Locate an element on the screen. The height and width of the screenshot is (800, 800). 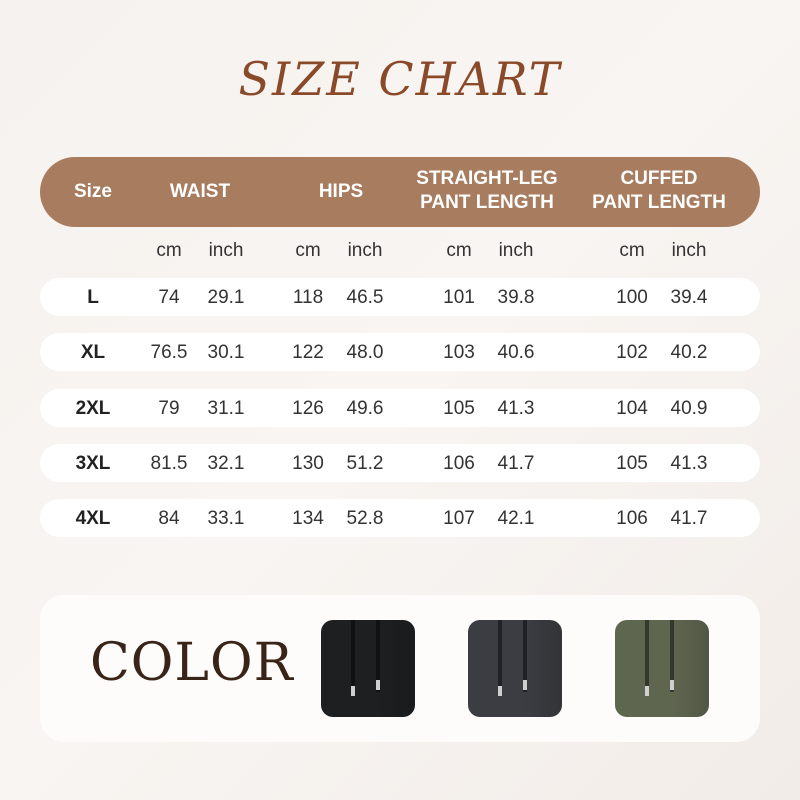
header-waist: WAIST is located at coordinates (200, 191).